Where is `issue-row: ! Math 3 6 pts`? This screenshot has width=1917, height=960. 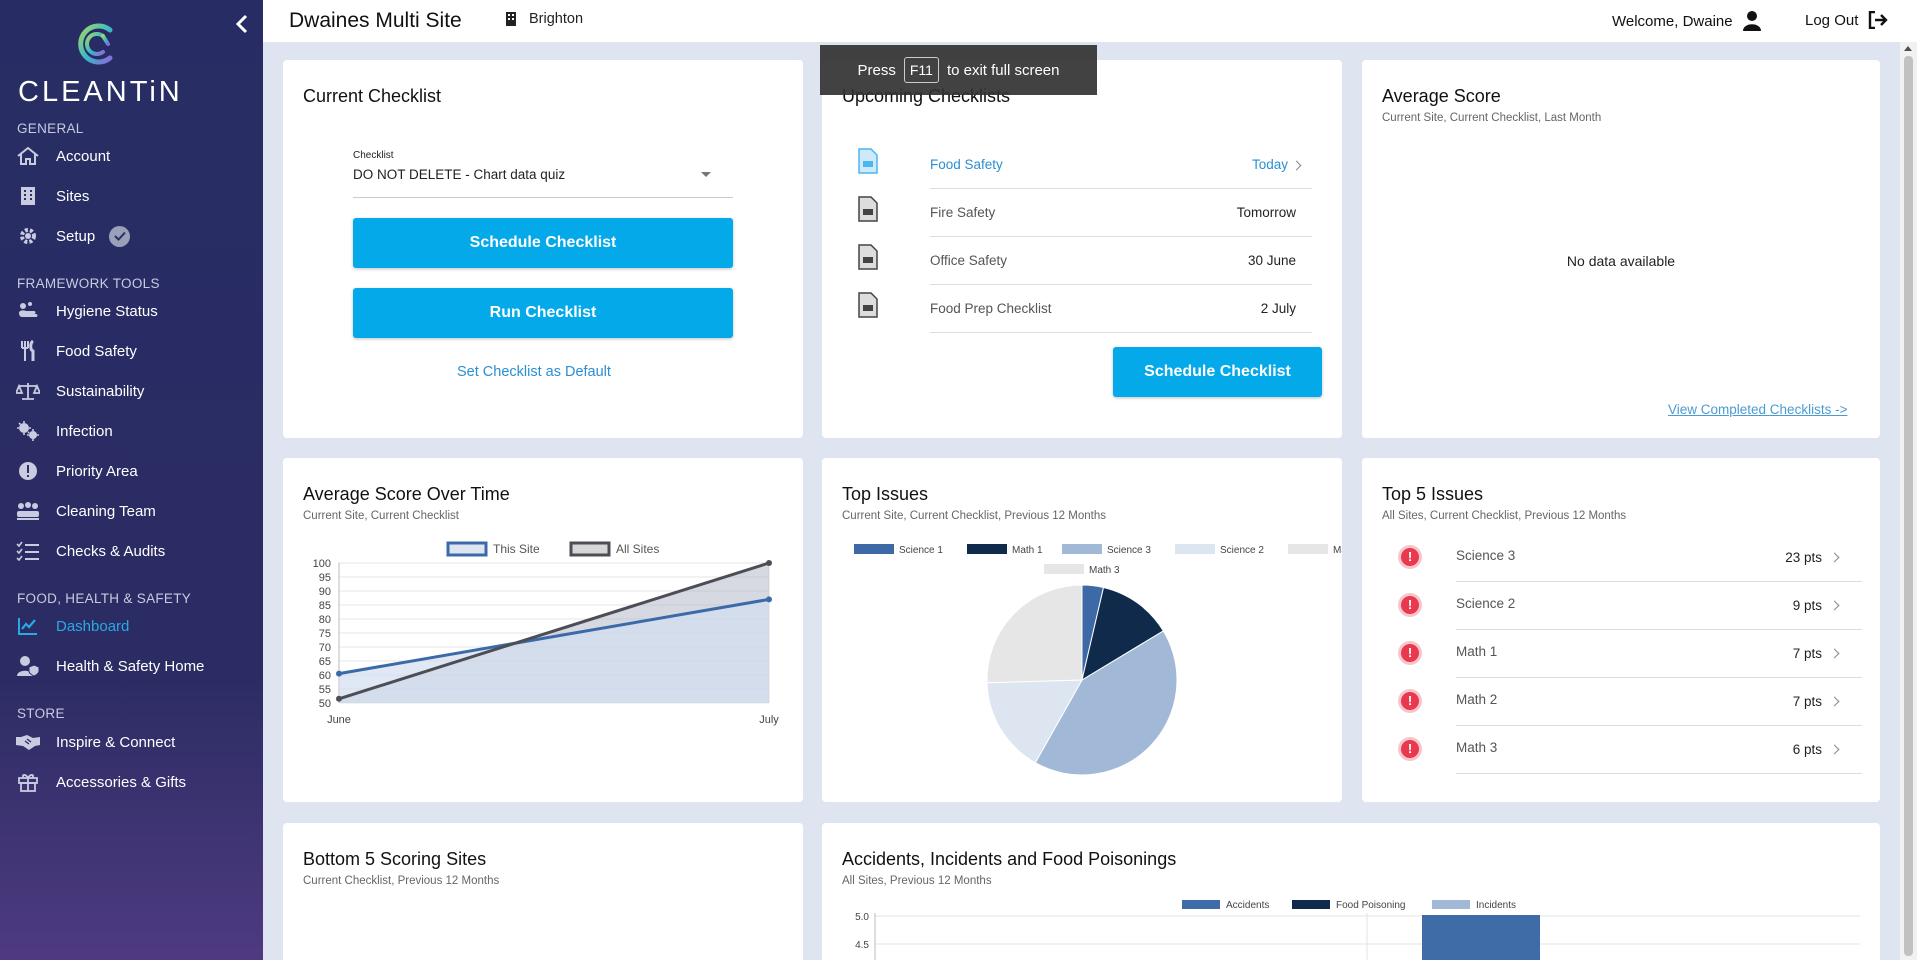
issue-row: ! Math 3 6 pts is located at coordinates (1622, 750).